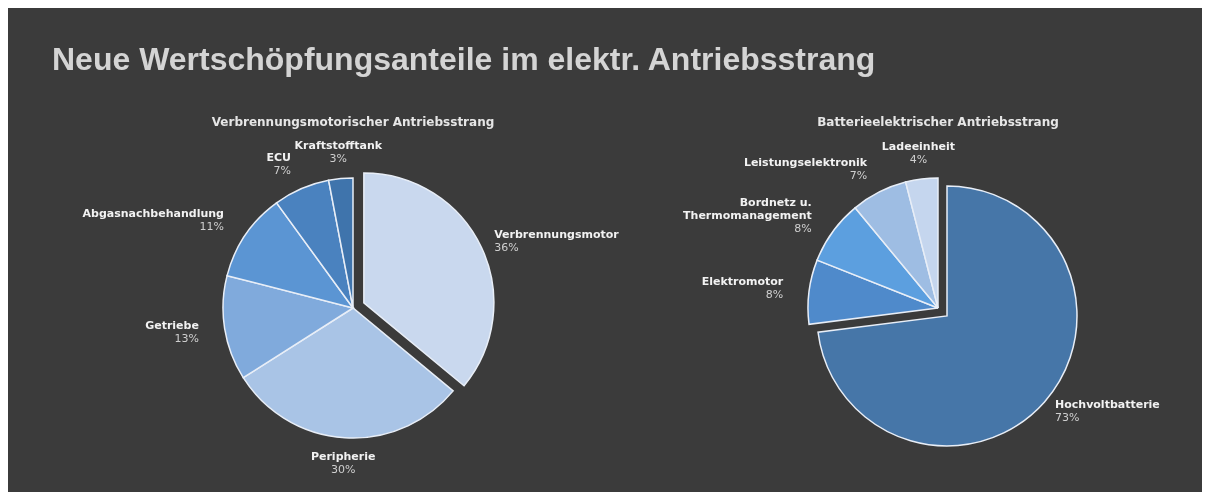  What do you see at coordinates (805, 162) in the screenshot?
I see `slice-label: Leistungselektronik` at bounding box center [805, 162].